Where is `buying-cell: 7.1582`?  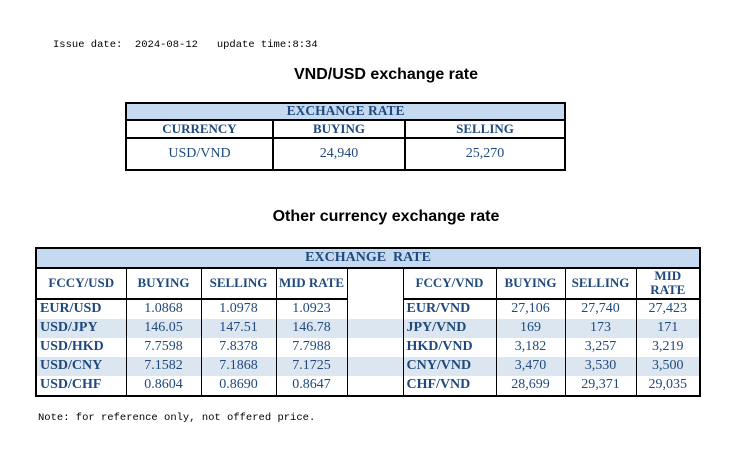
buying-cell: 7.1582 is located at coordinates (163, 366).